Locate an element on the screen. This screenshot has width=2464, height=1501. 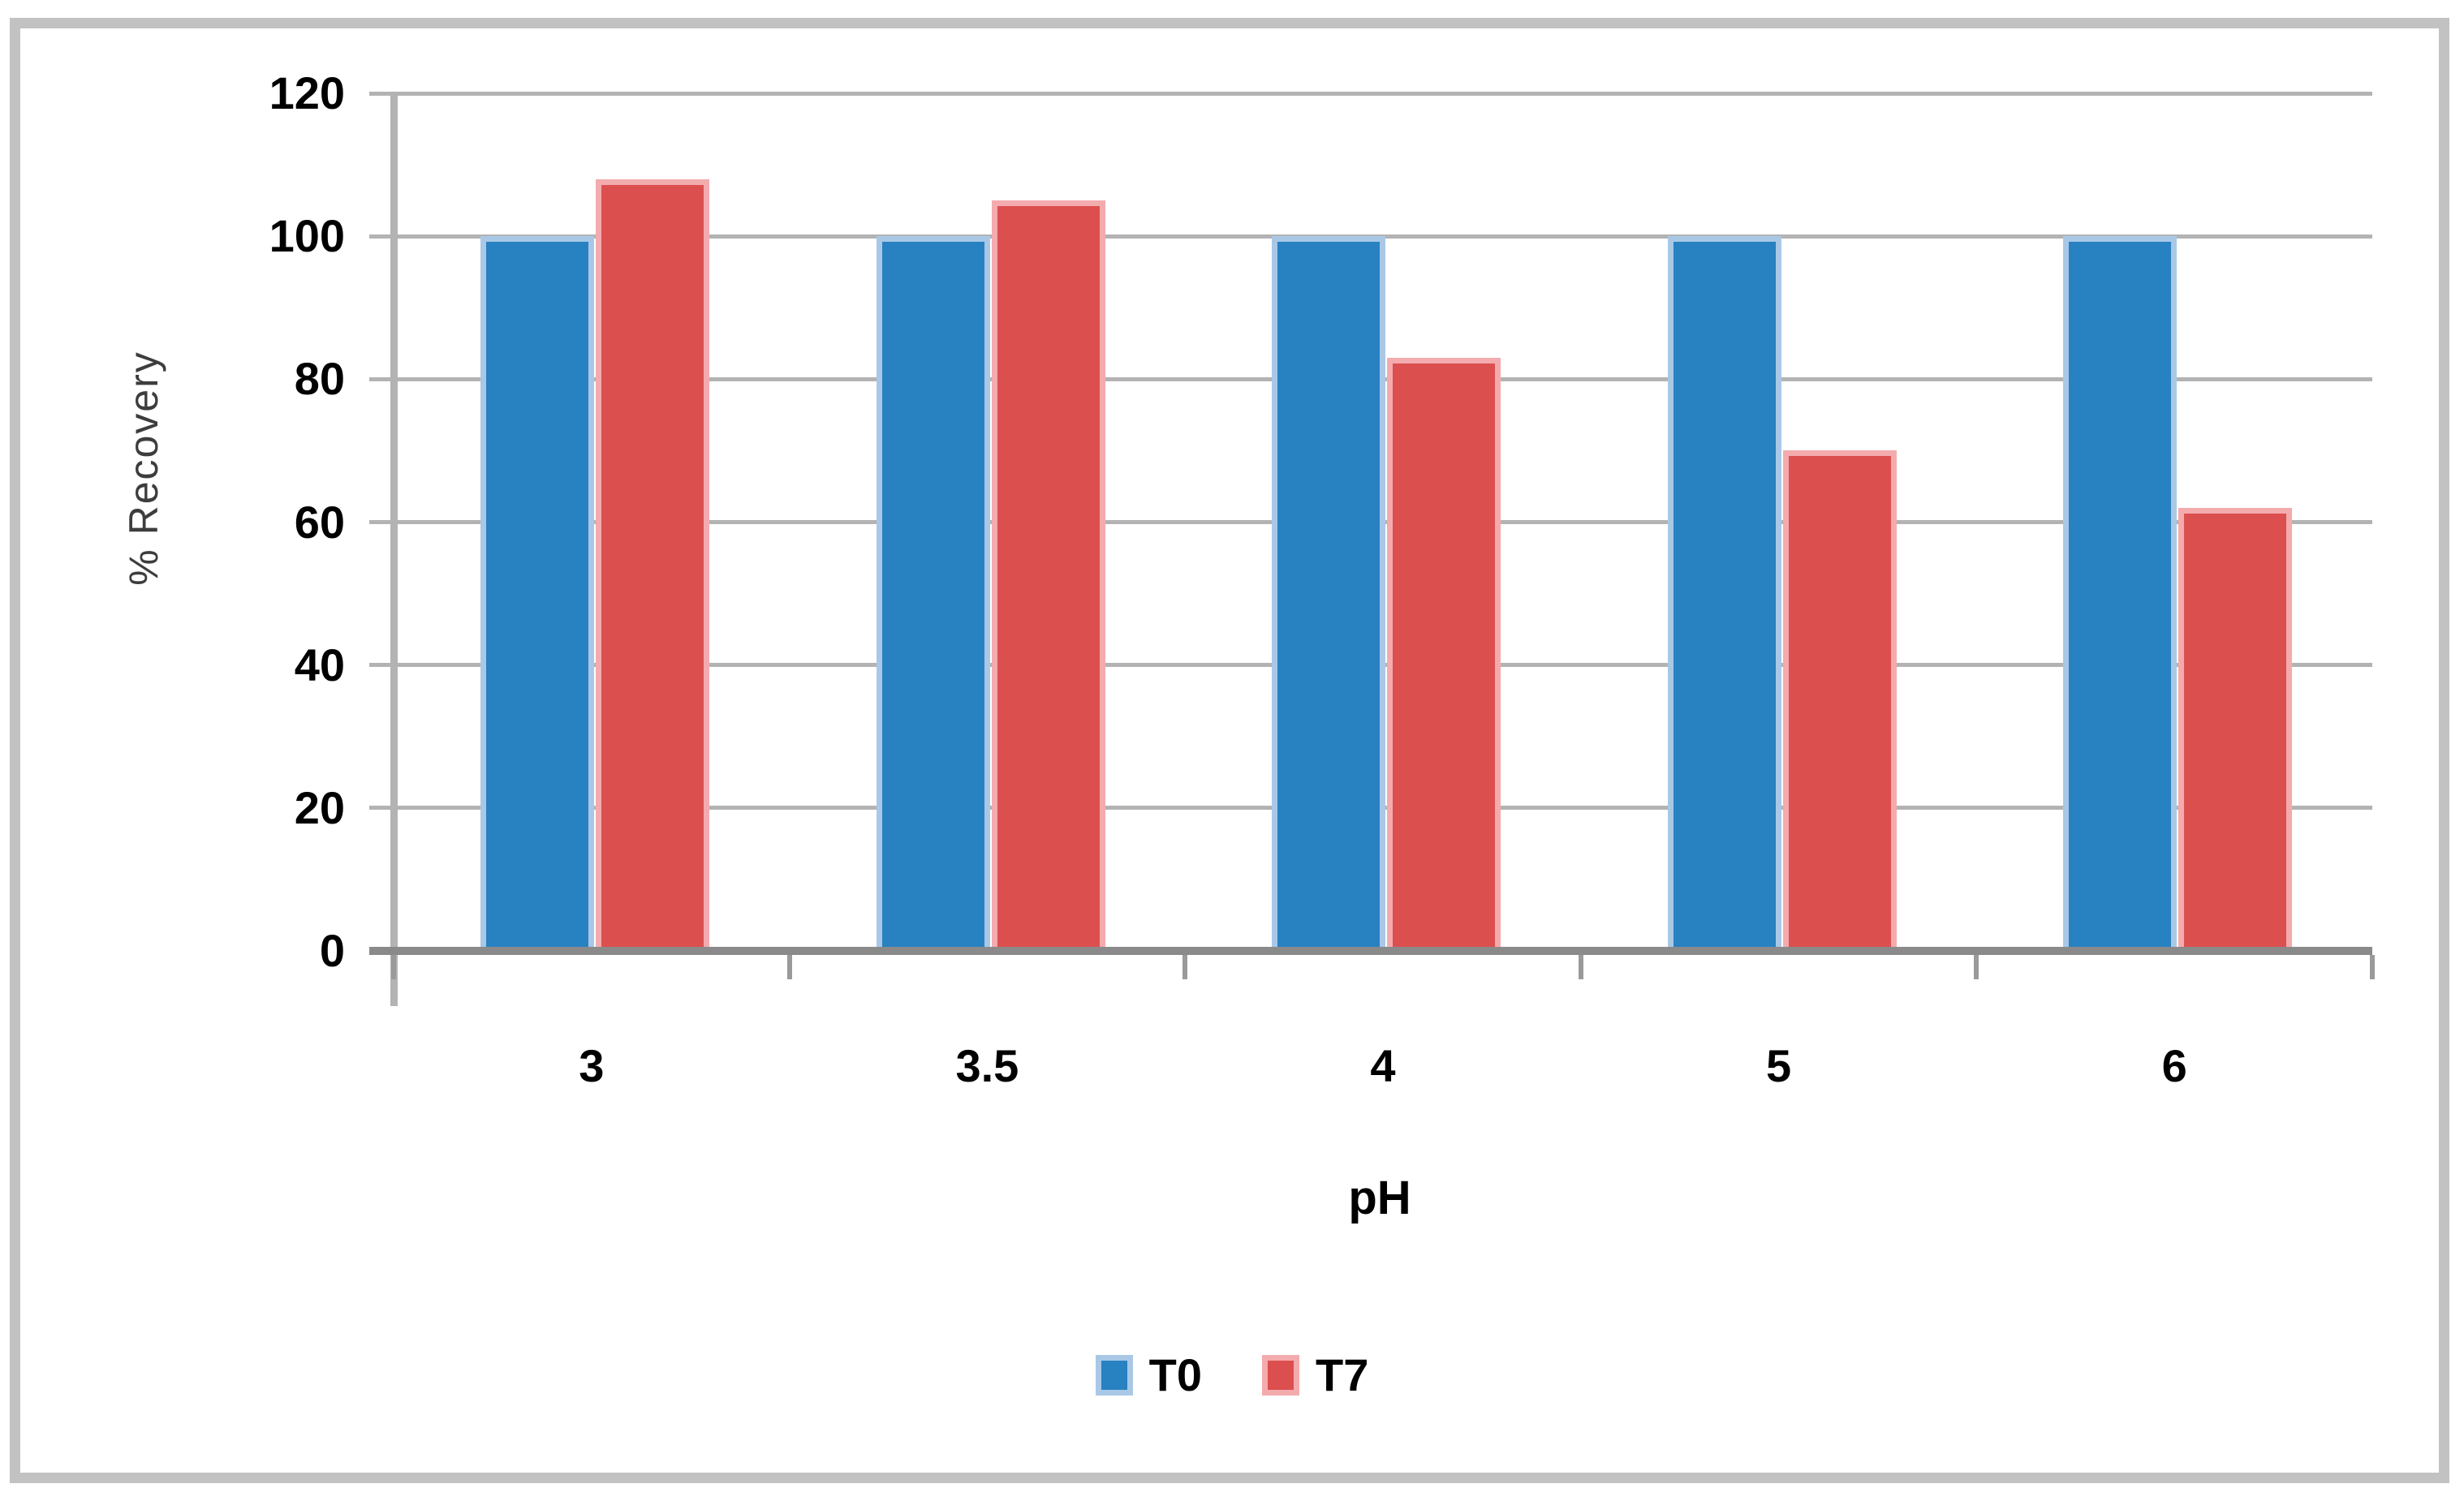
x-tick-label-5: 5 is located at coordinates (1779, 1065).